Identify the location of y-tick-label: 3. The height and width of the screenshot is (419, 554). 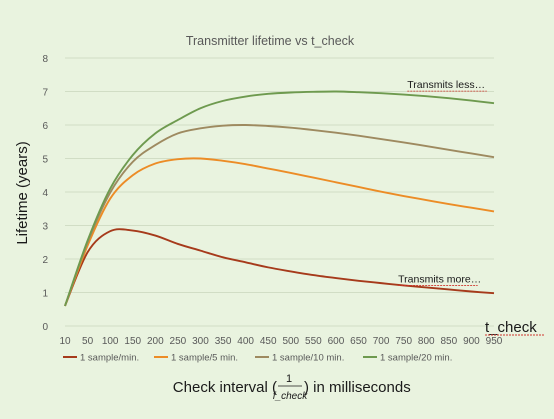
(45, 227).